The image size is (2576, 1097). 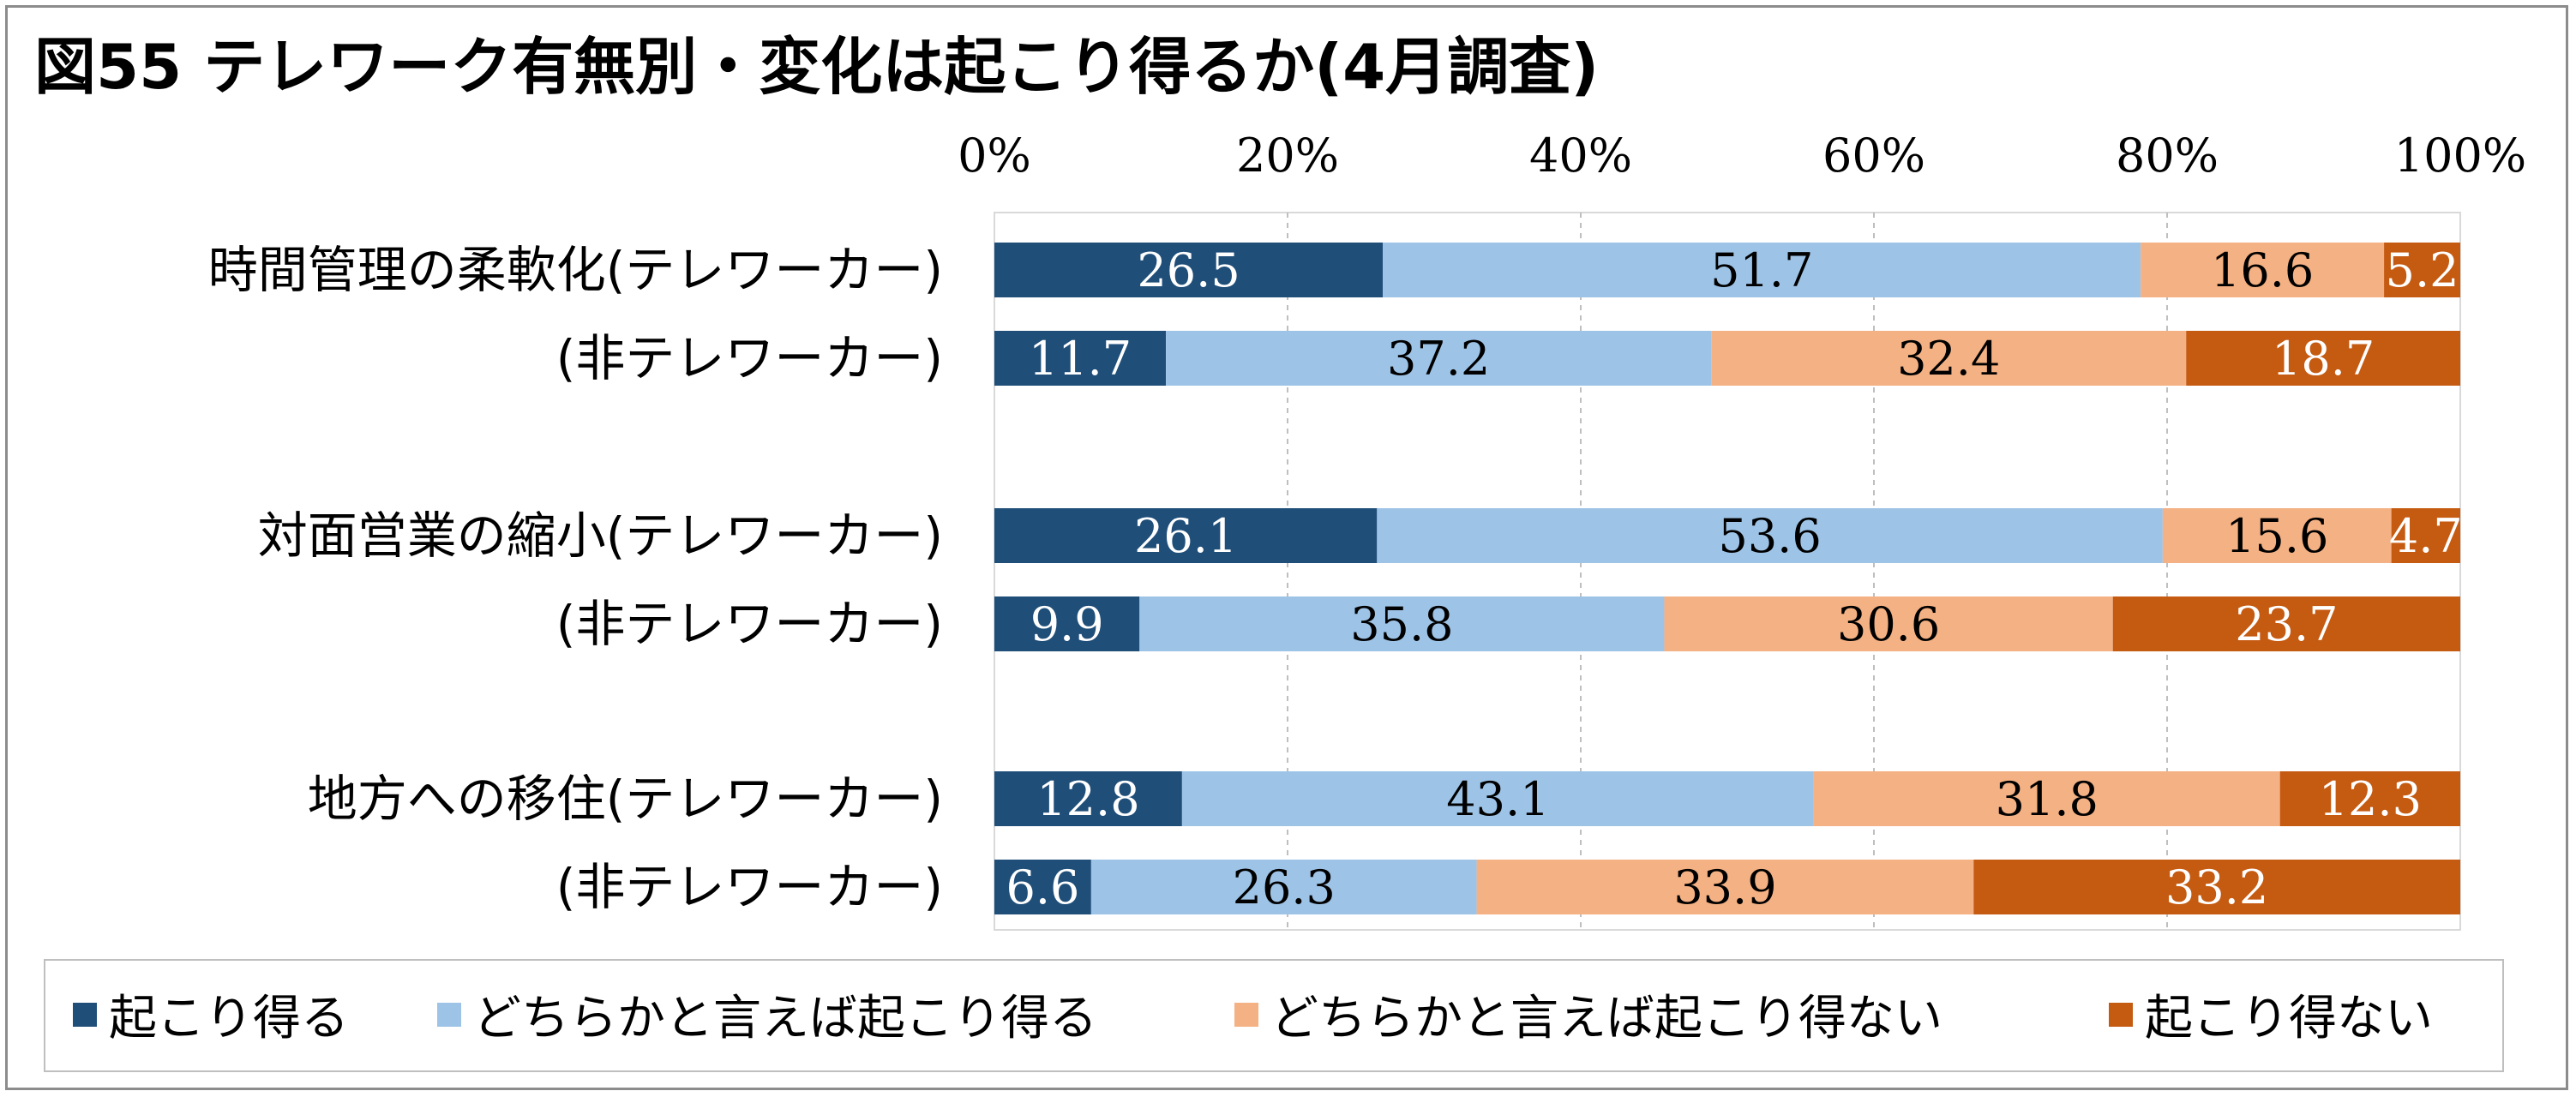 I want to click on data-label: 11.7, so click(x=1080, y=359).